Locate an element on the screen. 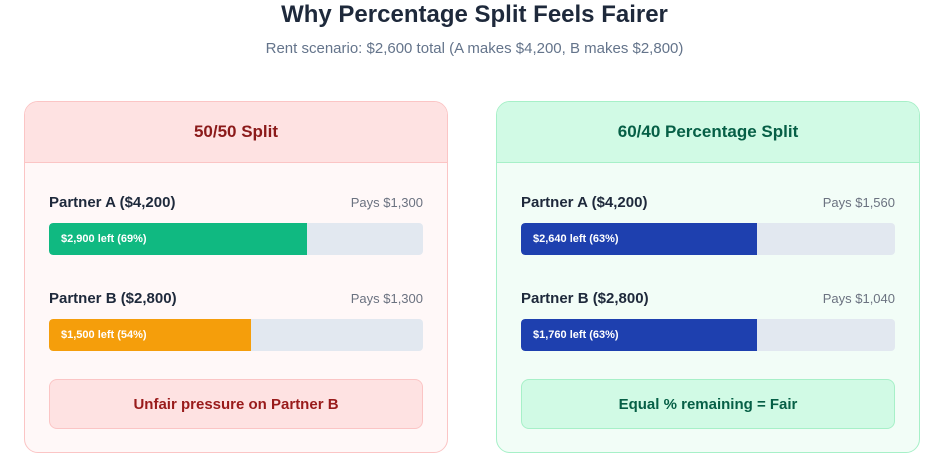 The height and width of the screenshot is (473, 949). verdict-box: Equal % remaining = Fair is located at coordinates (708, 404).